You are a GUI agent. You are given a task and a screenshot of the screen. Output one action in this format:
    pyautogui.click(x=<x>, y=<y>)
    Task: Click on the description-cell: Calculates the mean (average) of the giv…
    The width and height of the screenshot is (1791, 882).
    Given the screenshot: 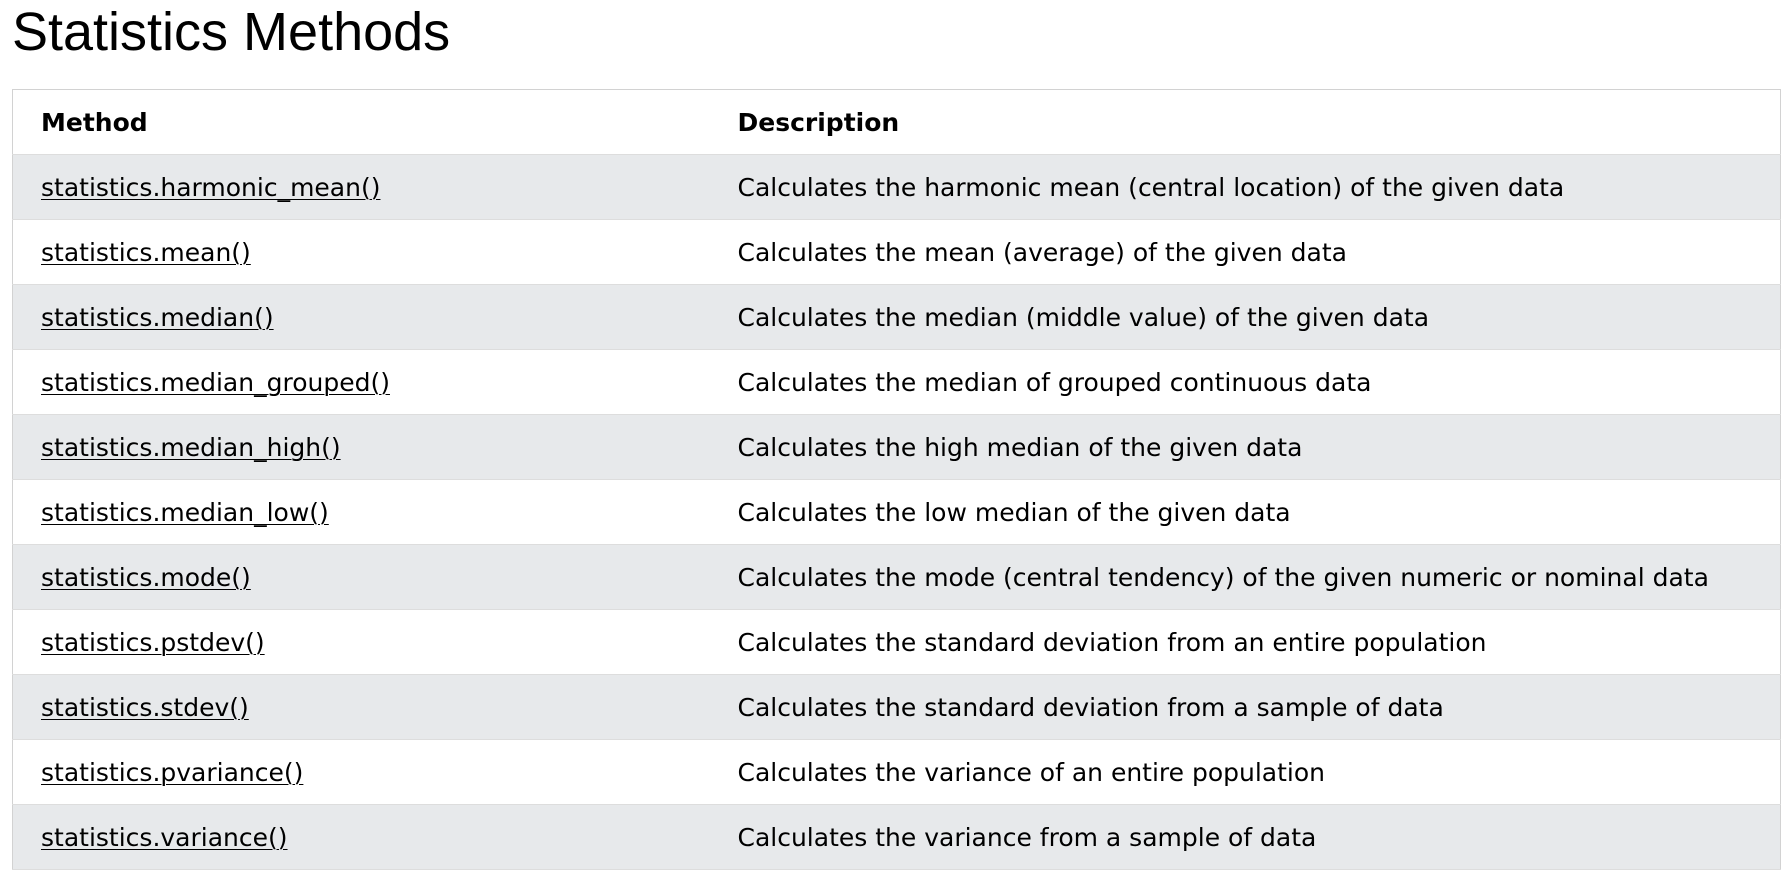 What is the action you would take?
    pyautogui.click(x=1245, y=252)
    